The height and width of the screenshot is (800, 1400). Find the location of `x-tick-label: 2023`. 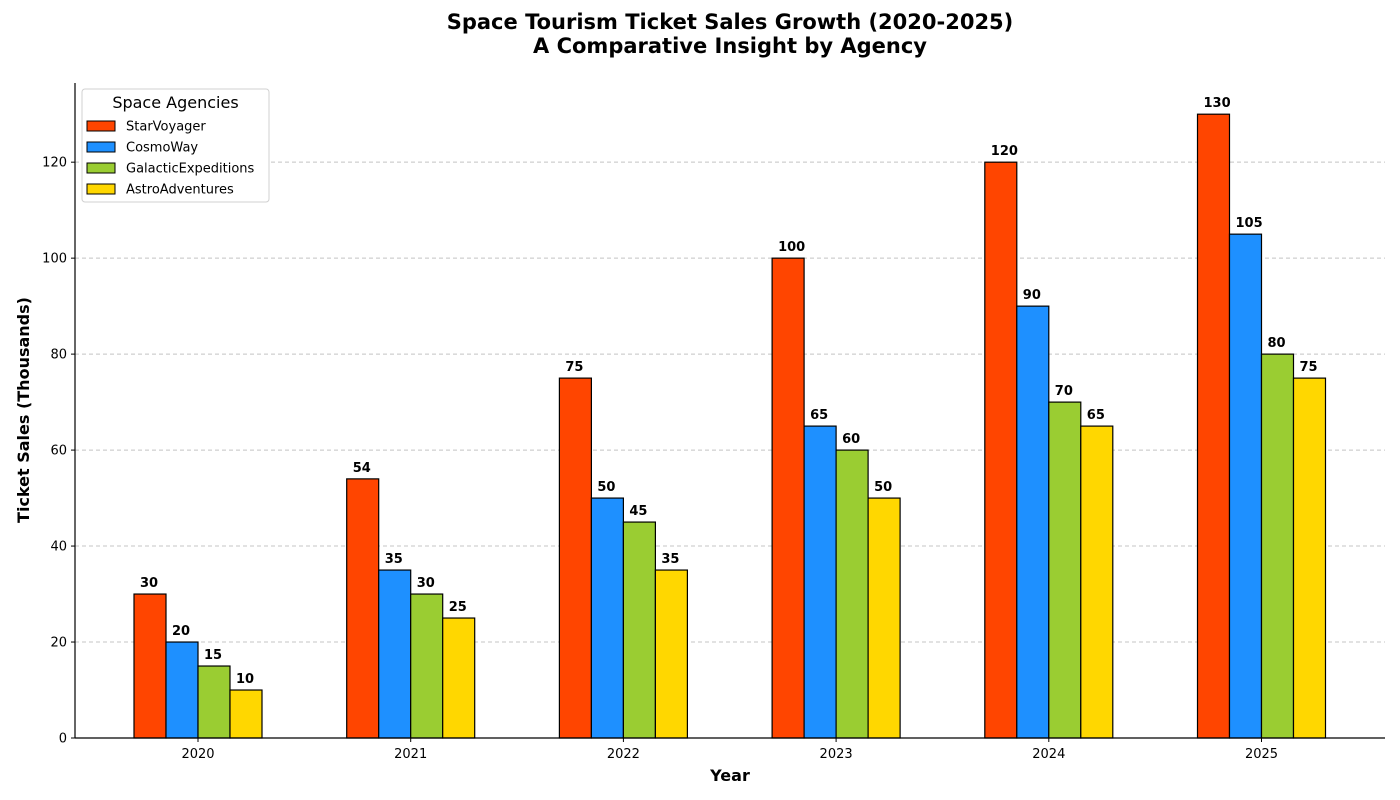

x-tick-label: 2023 is located at coordinates (836, 754).